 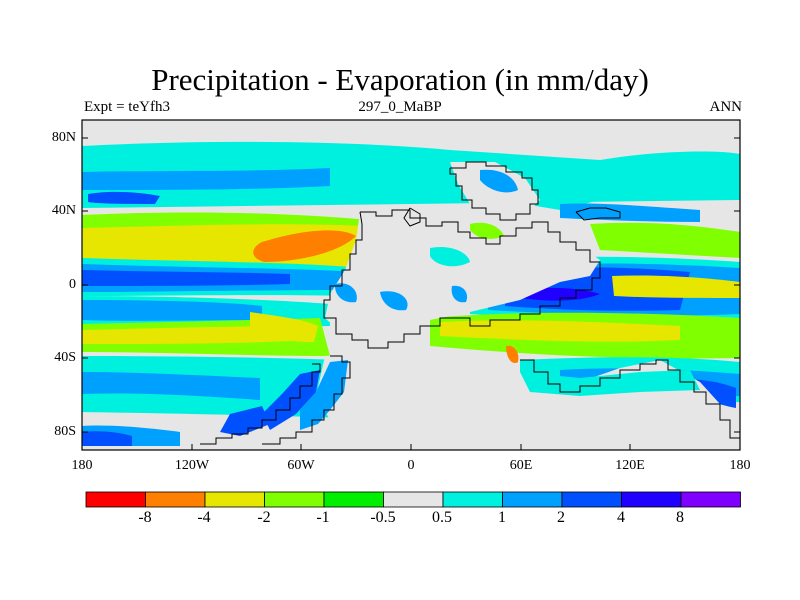 What do you see at coordinates (63, 210) in the screenshot?
I see `lat-tick-label: 40N` at bounding box center [63, 210].